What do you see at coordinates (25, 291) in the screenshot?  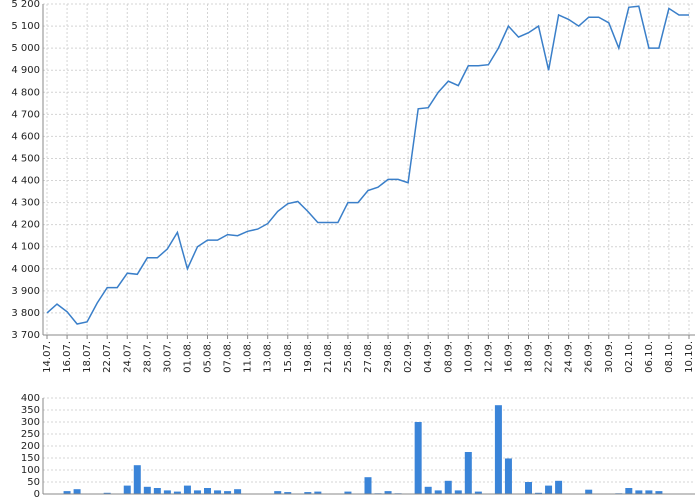 I see `y-tick-label: 3 900` at bounding box center [25, 291].